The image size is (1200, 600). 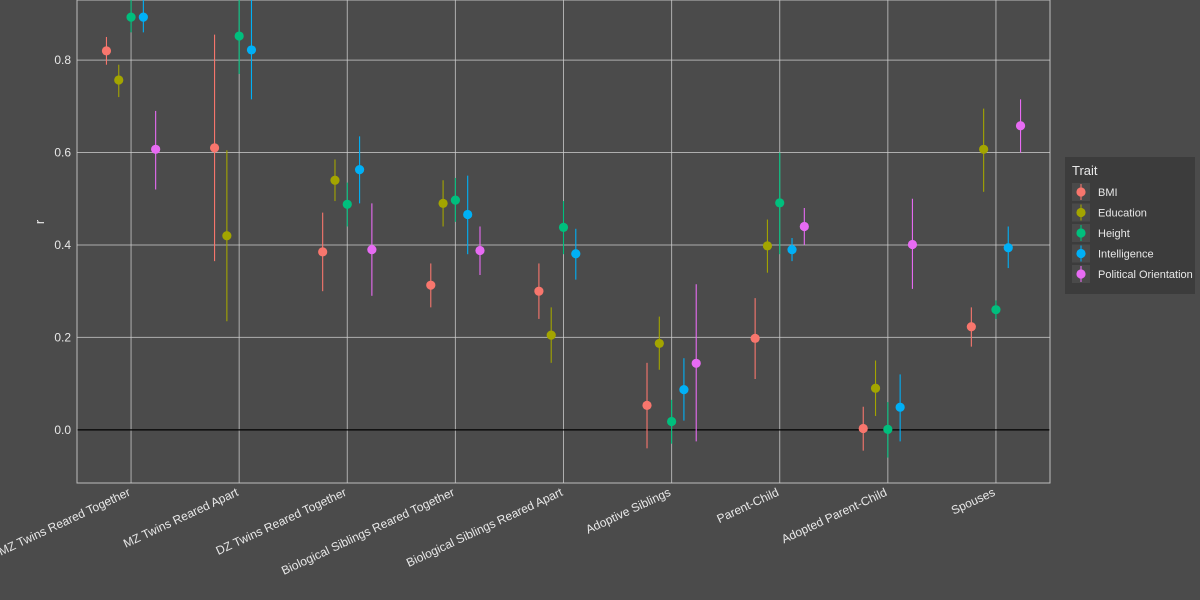 What do you see at coordinates (834, 515) in the screenshot?
I see `x-tick-label: Adopted Parent-Child` at bounding box center [834, 515].